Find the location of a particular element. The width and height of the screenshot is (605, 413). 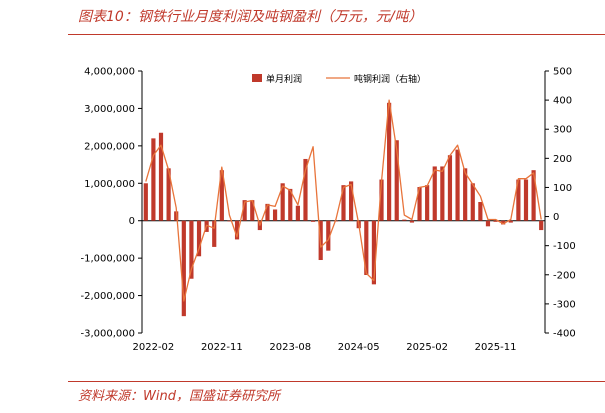

bottom-divider is located at coordinates (336, 381).